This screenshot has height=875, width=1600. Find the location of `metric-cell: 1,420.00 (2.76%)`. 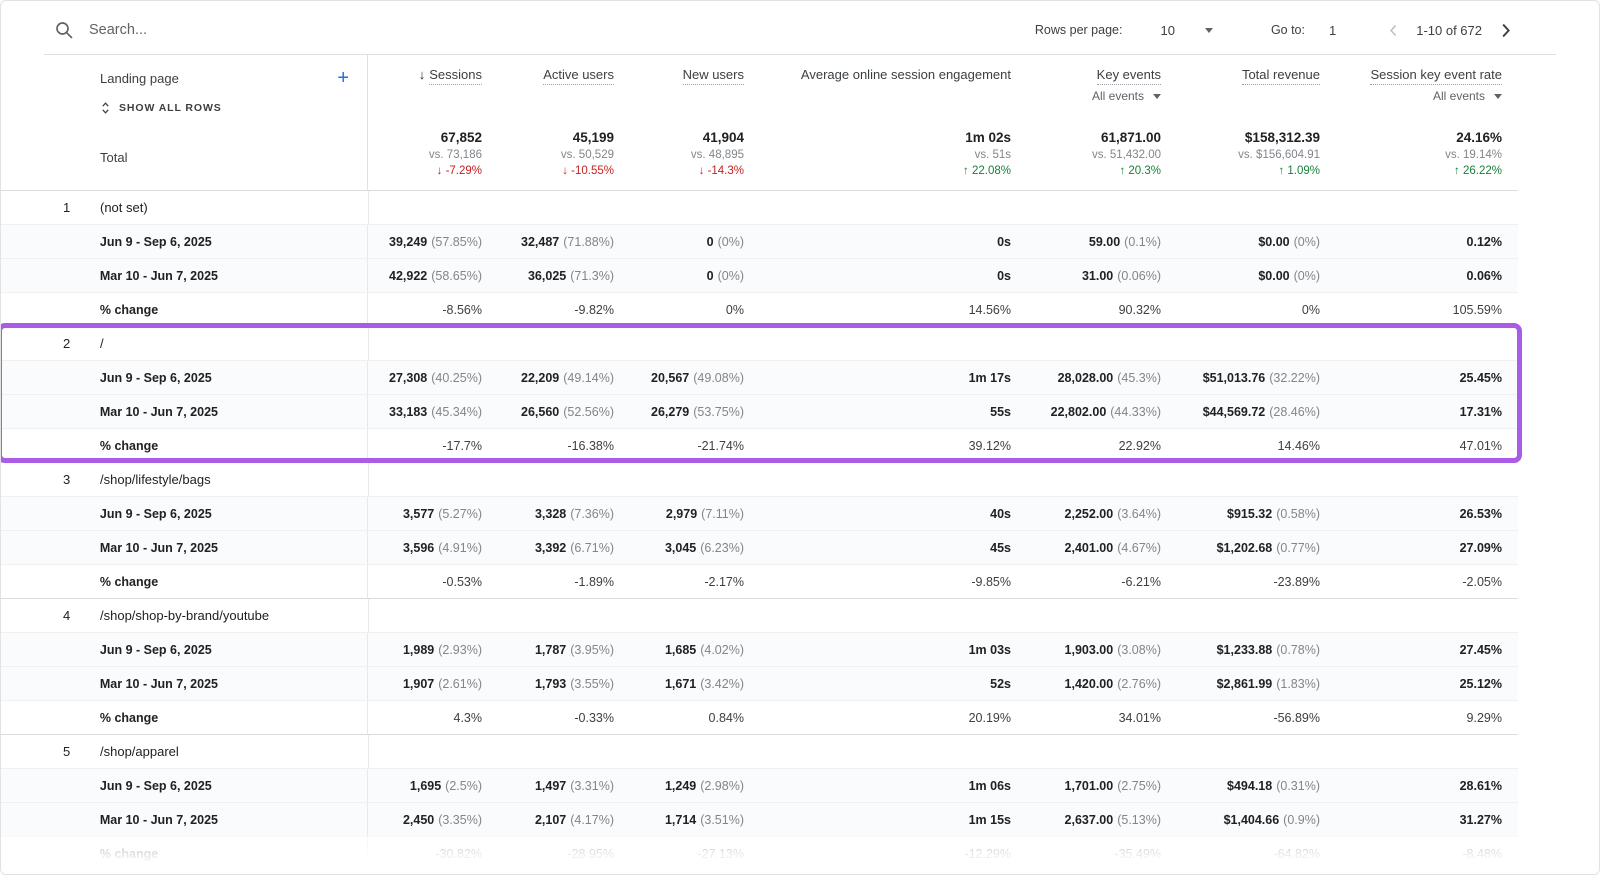

metric-cell: 1,420.00 (2.76%) is located at coordinates (1094, 683).